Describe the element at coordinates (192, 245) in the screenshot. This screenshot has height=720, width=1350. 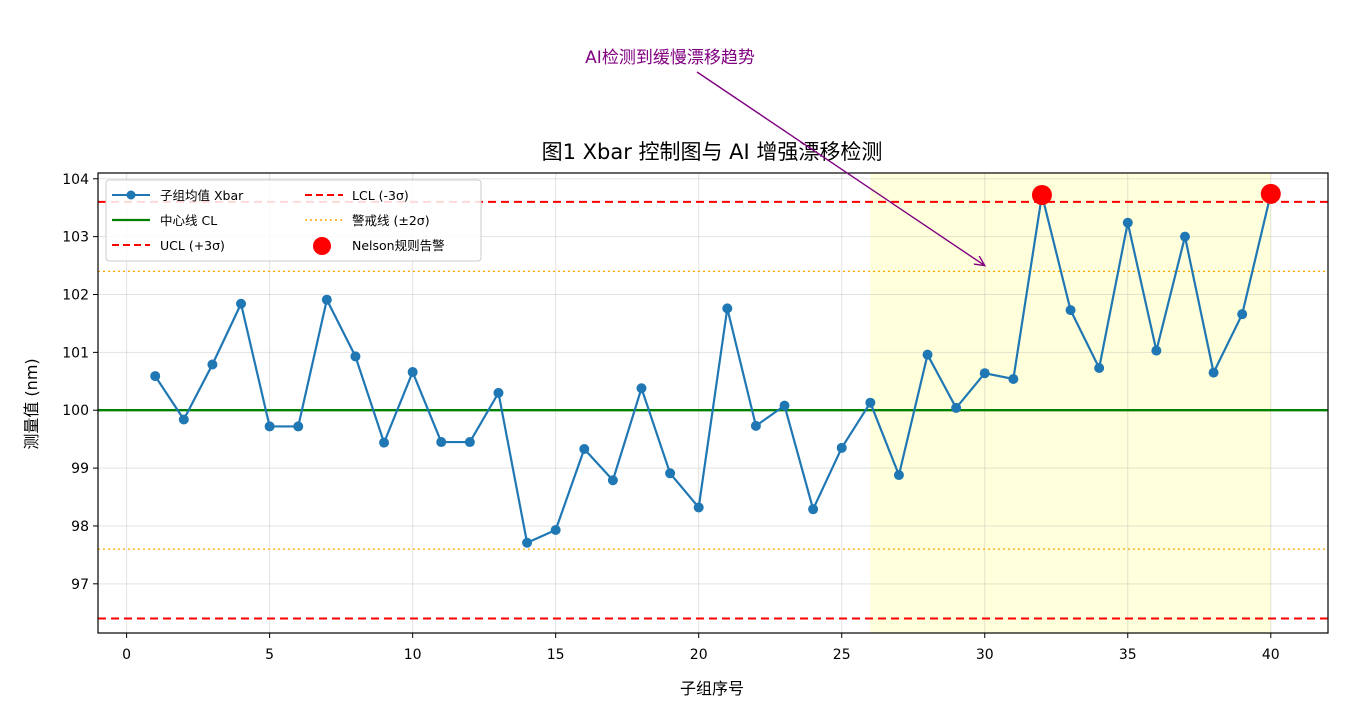
I see `legend-label-ucl: UCL (+3σ)` at that location.